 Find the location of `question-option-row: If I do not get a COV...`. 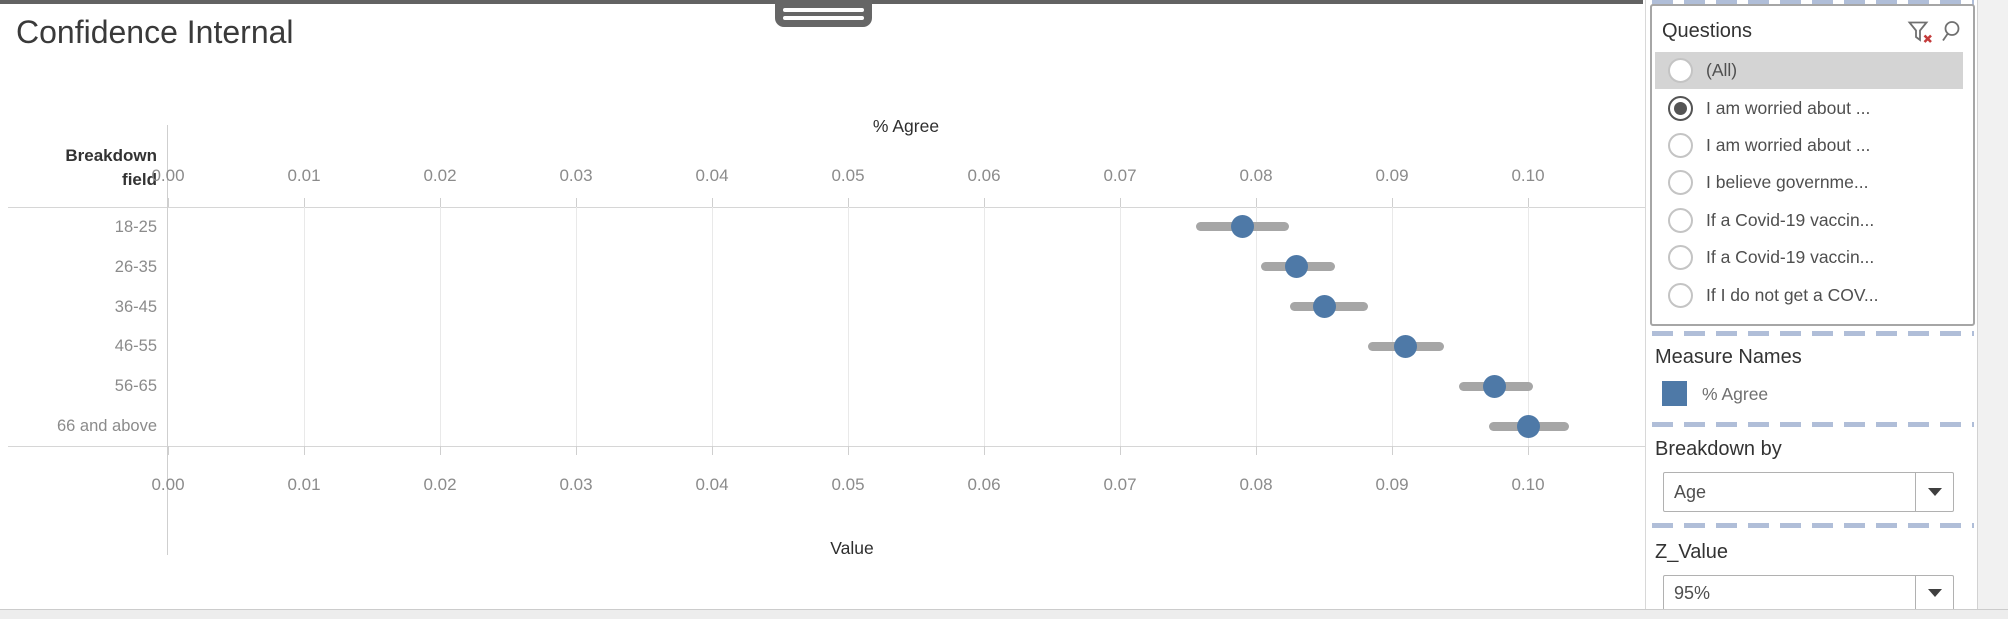

question-option-row: If I do not get a COV... is located at coordinates (1812, 294).